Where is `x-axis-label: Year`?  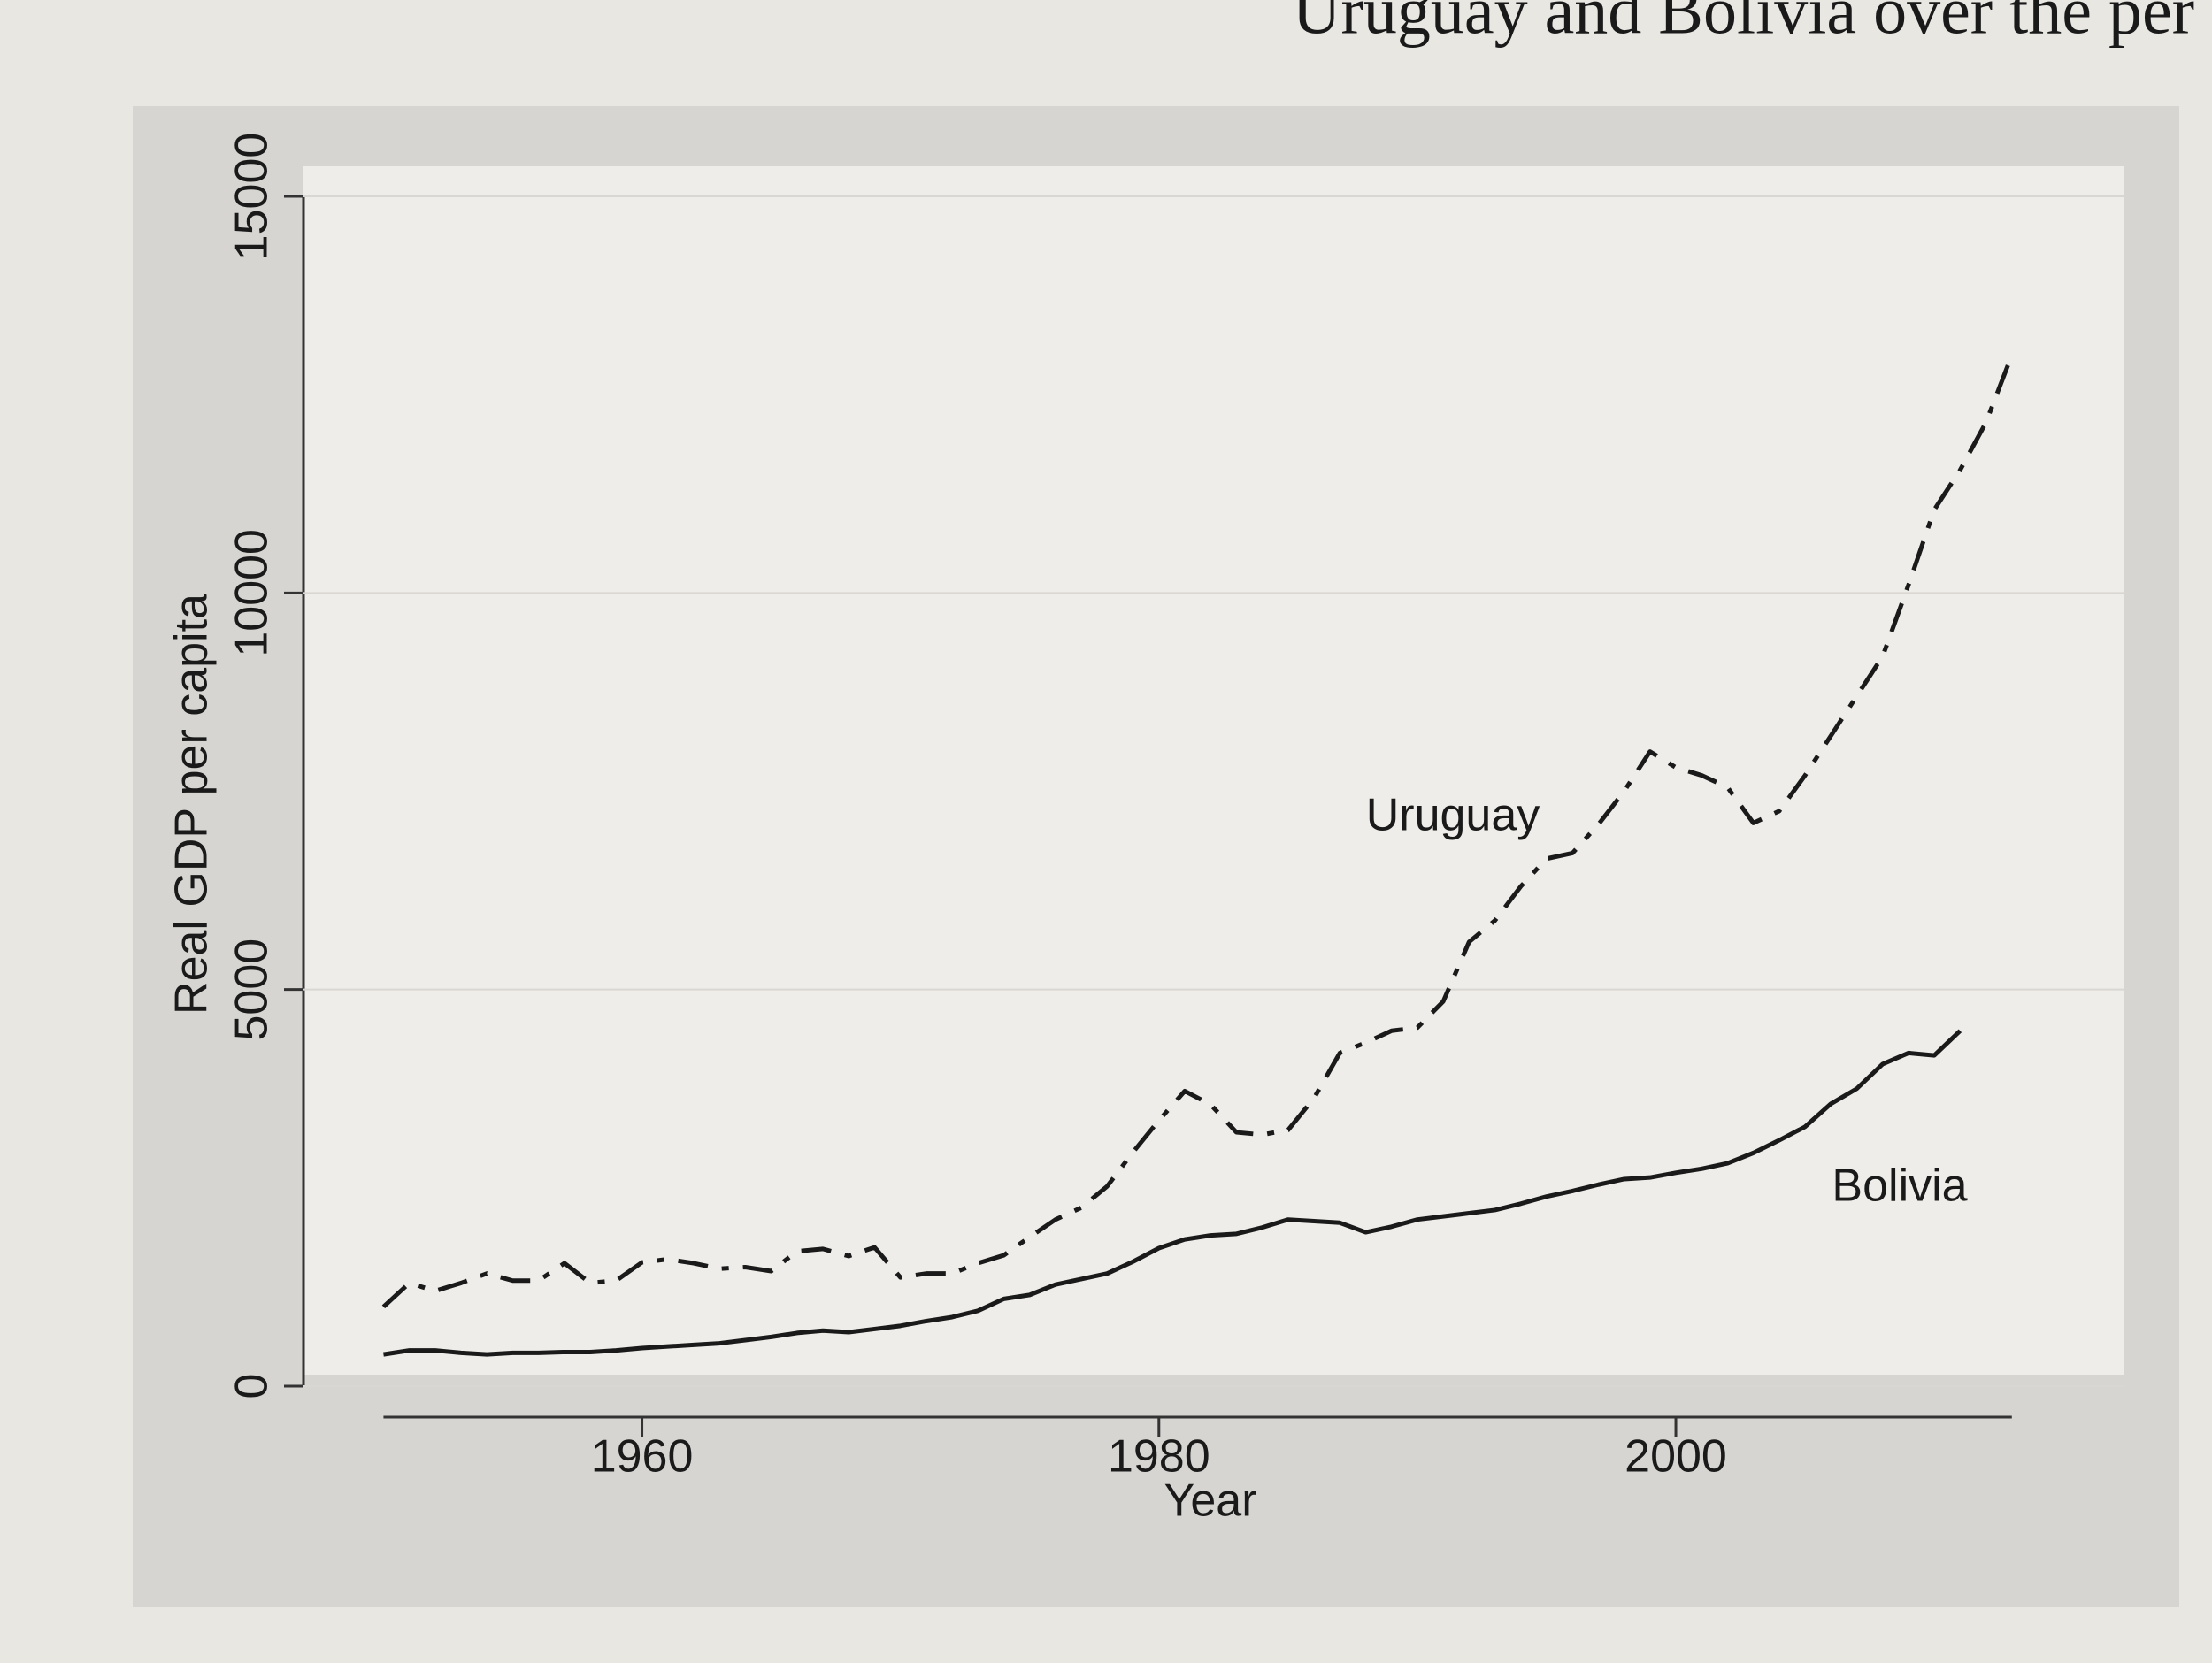 x-axis-label: Year is located at coordinates (1210, 1501).